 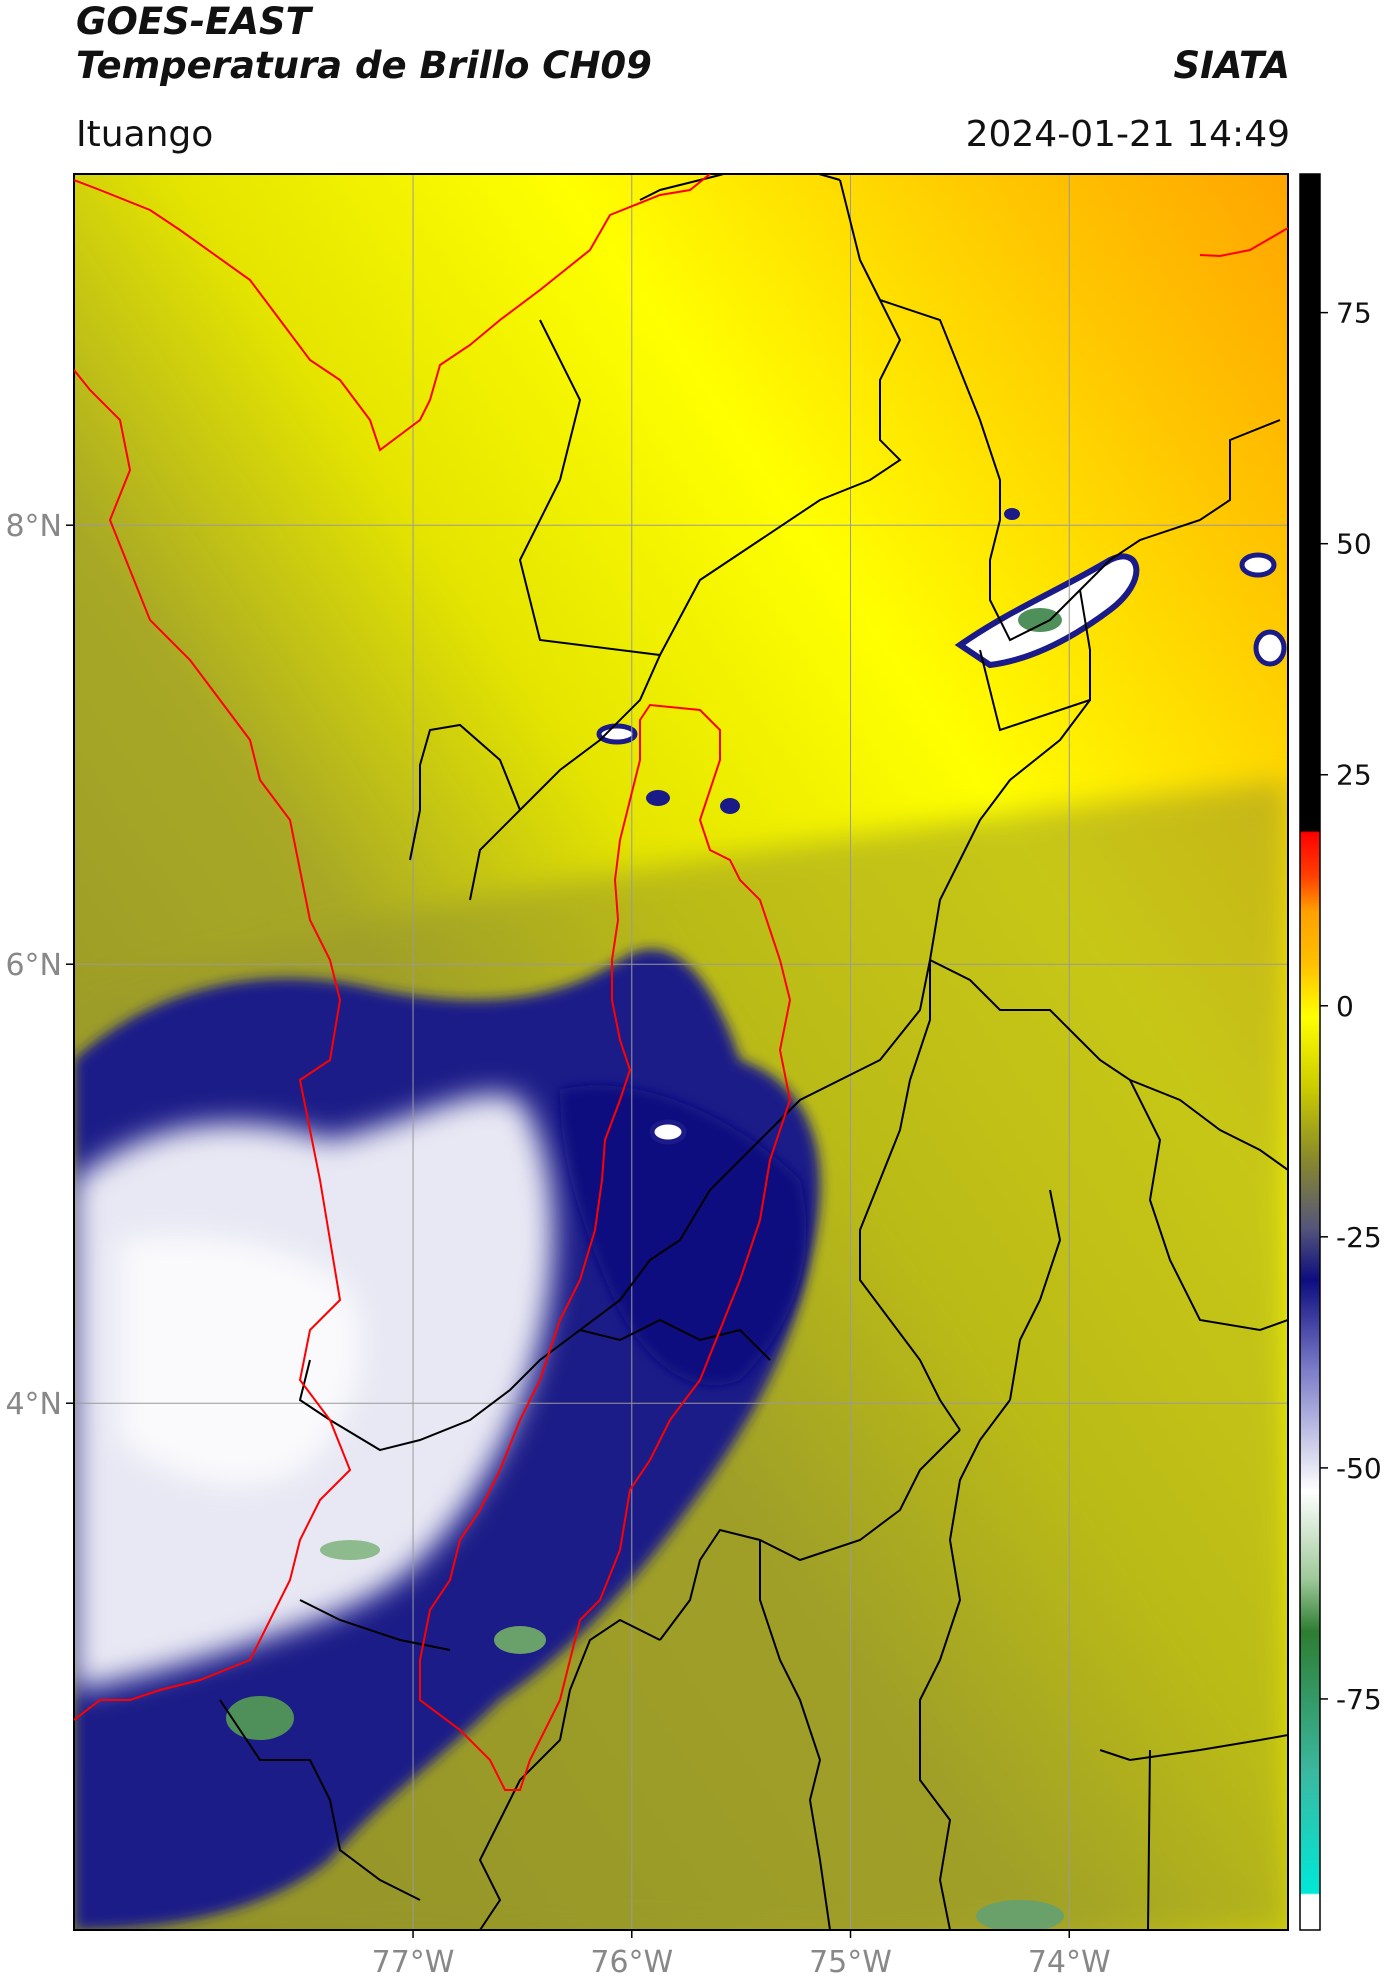 What do you see at coordinates (1069, 1962) in the screenshot?
I see `lon-label: 74°W` at bounding box center [1069, 1962].